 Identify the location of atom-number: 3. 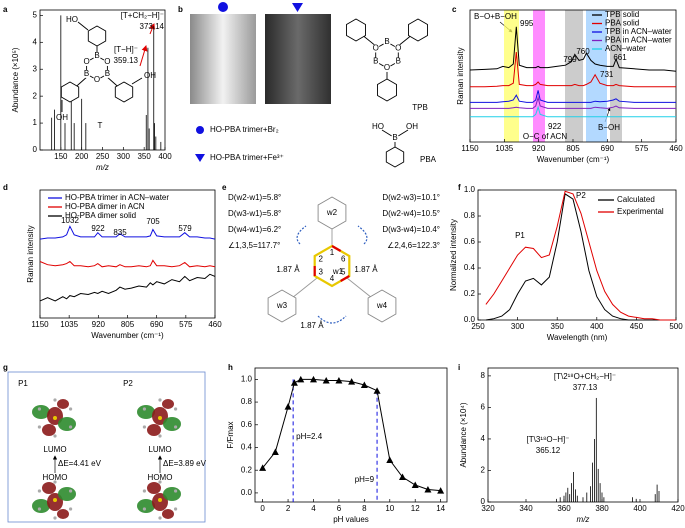
(321, 272).